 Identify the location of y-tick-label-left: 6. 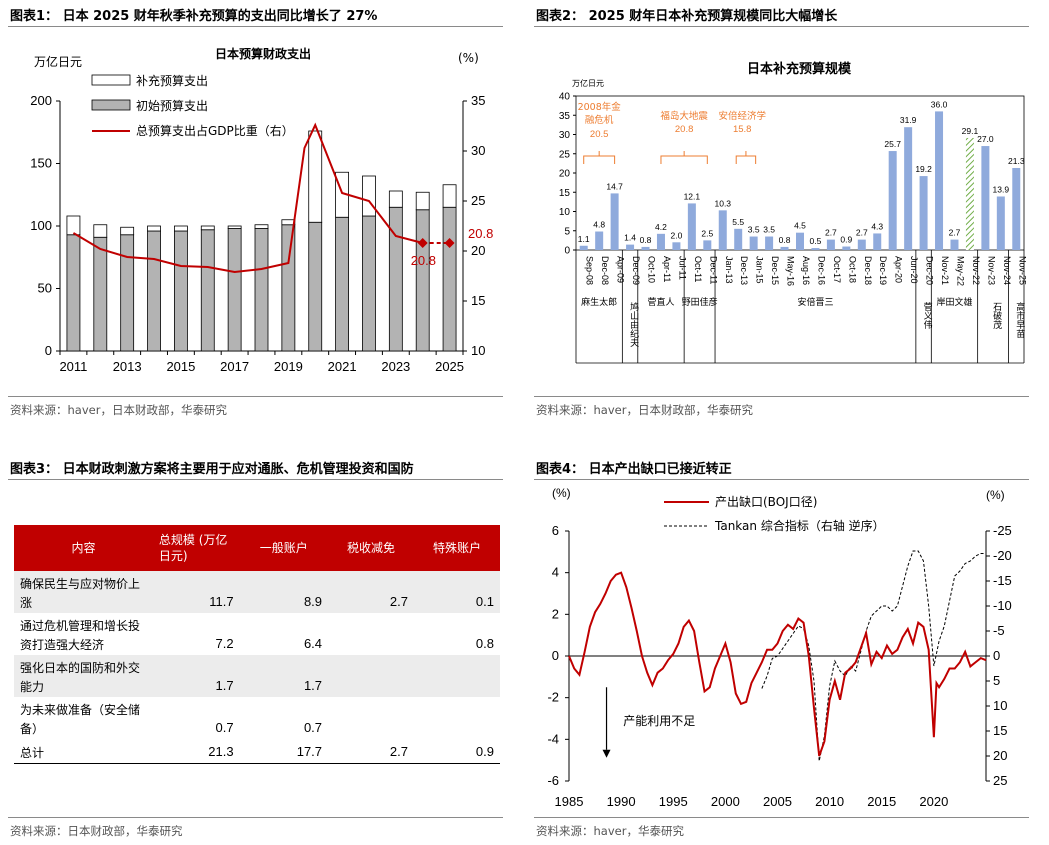
(555, 530).